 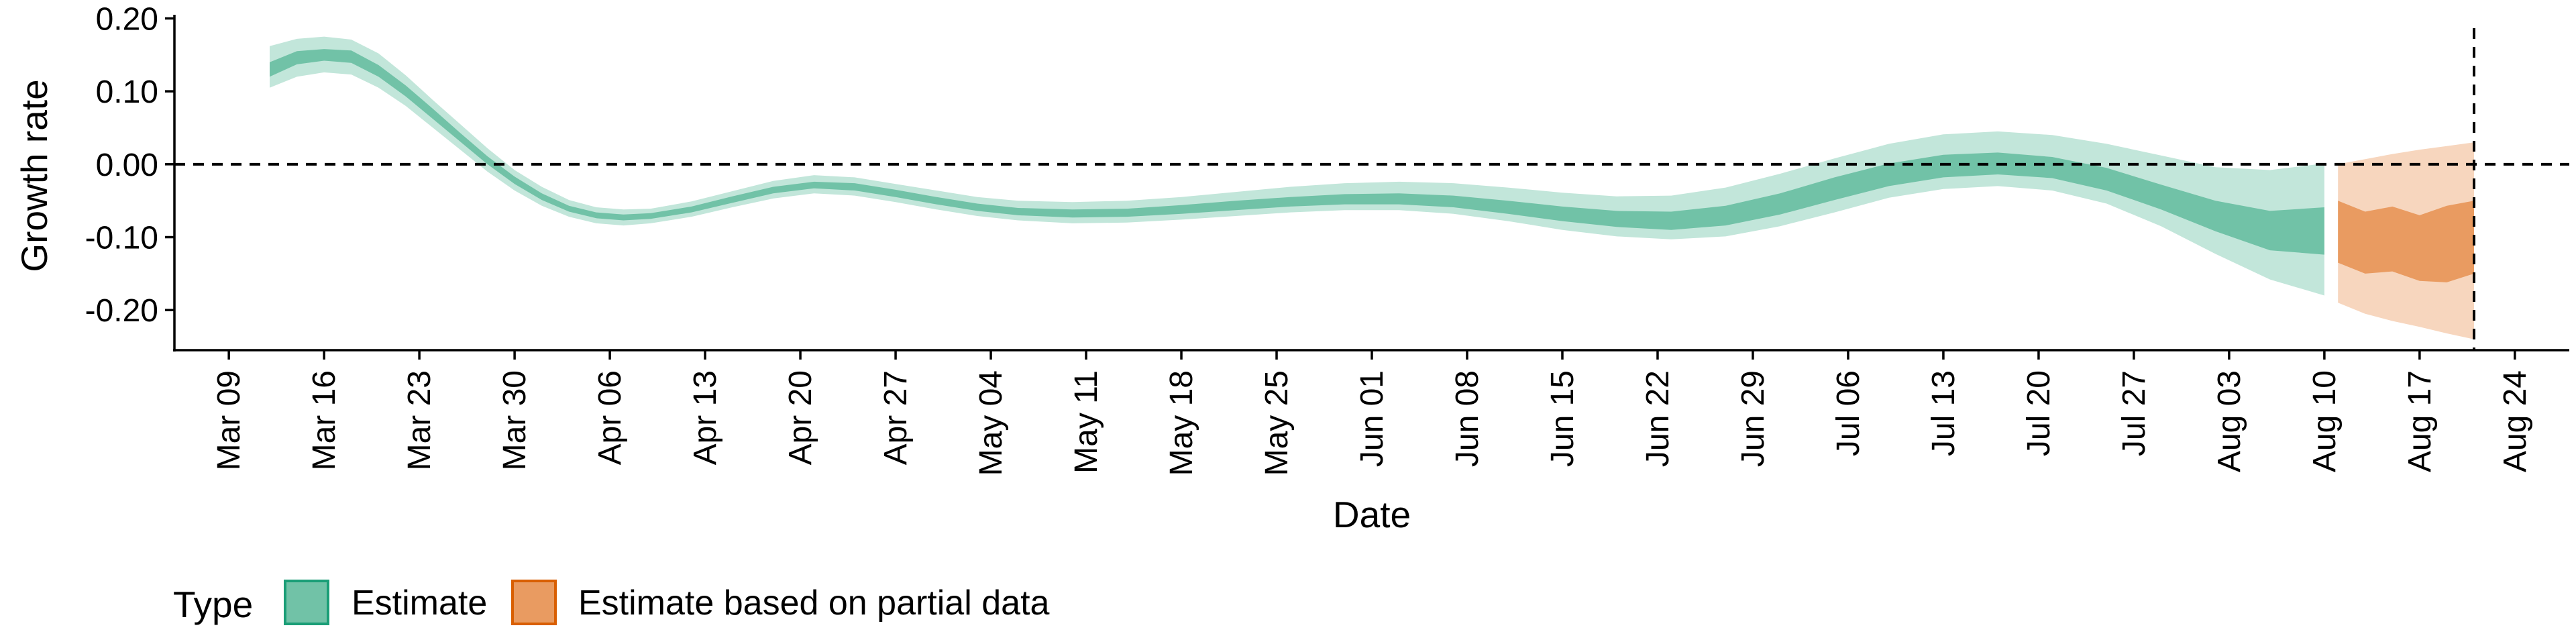 I want to click on x-tick-label: Apr 27, so click(x=896, y=417).